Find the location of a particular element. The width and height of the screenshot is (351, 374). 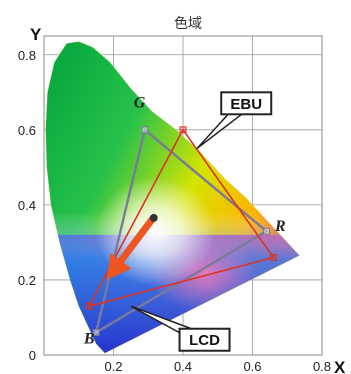

x-tick-label: 0.8 is located at coordinates (322, 366).